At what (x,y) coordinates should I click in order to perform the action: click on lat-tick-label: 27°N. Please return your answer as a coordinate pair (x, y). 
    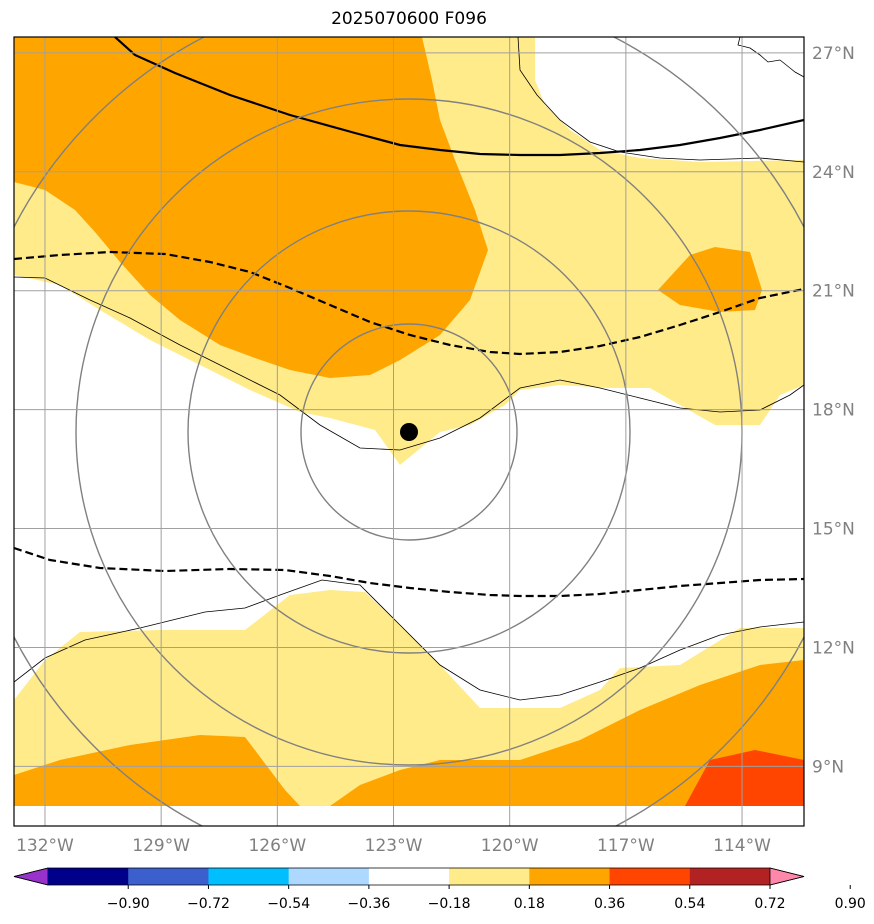
    Looking at the image, I should click on (833, 54).